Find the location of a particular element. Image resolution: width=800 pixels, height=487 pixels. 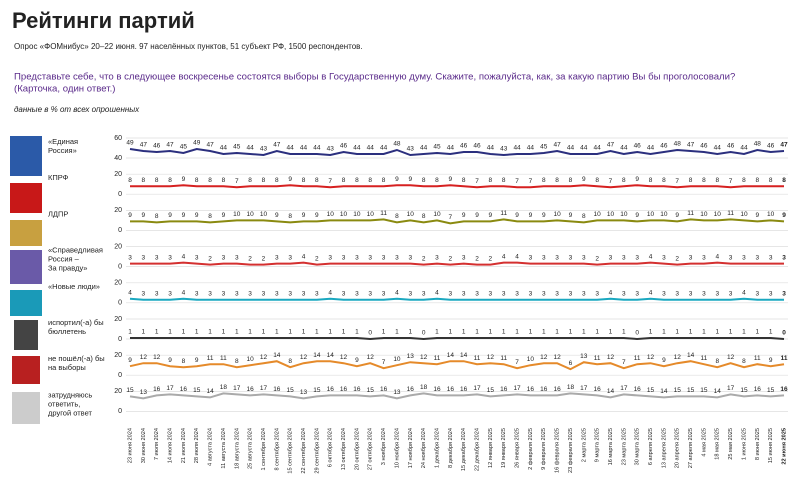

x-tick-label: 30 марта 2025 is located at coordinates (638, 446).